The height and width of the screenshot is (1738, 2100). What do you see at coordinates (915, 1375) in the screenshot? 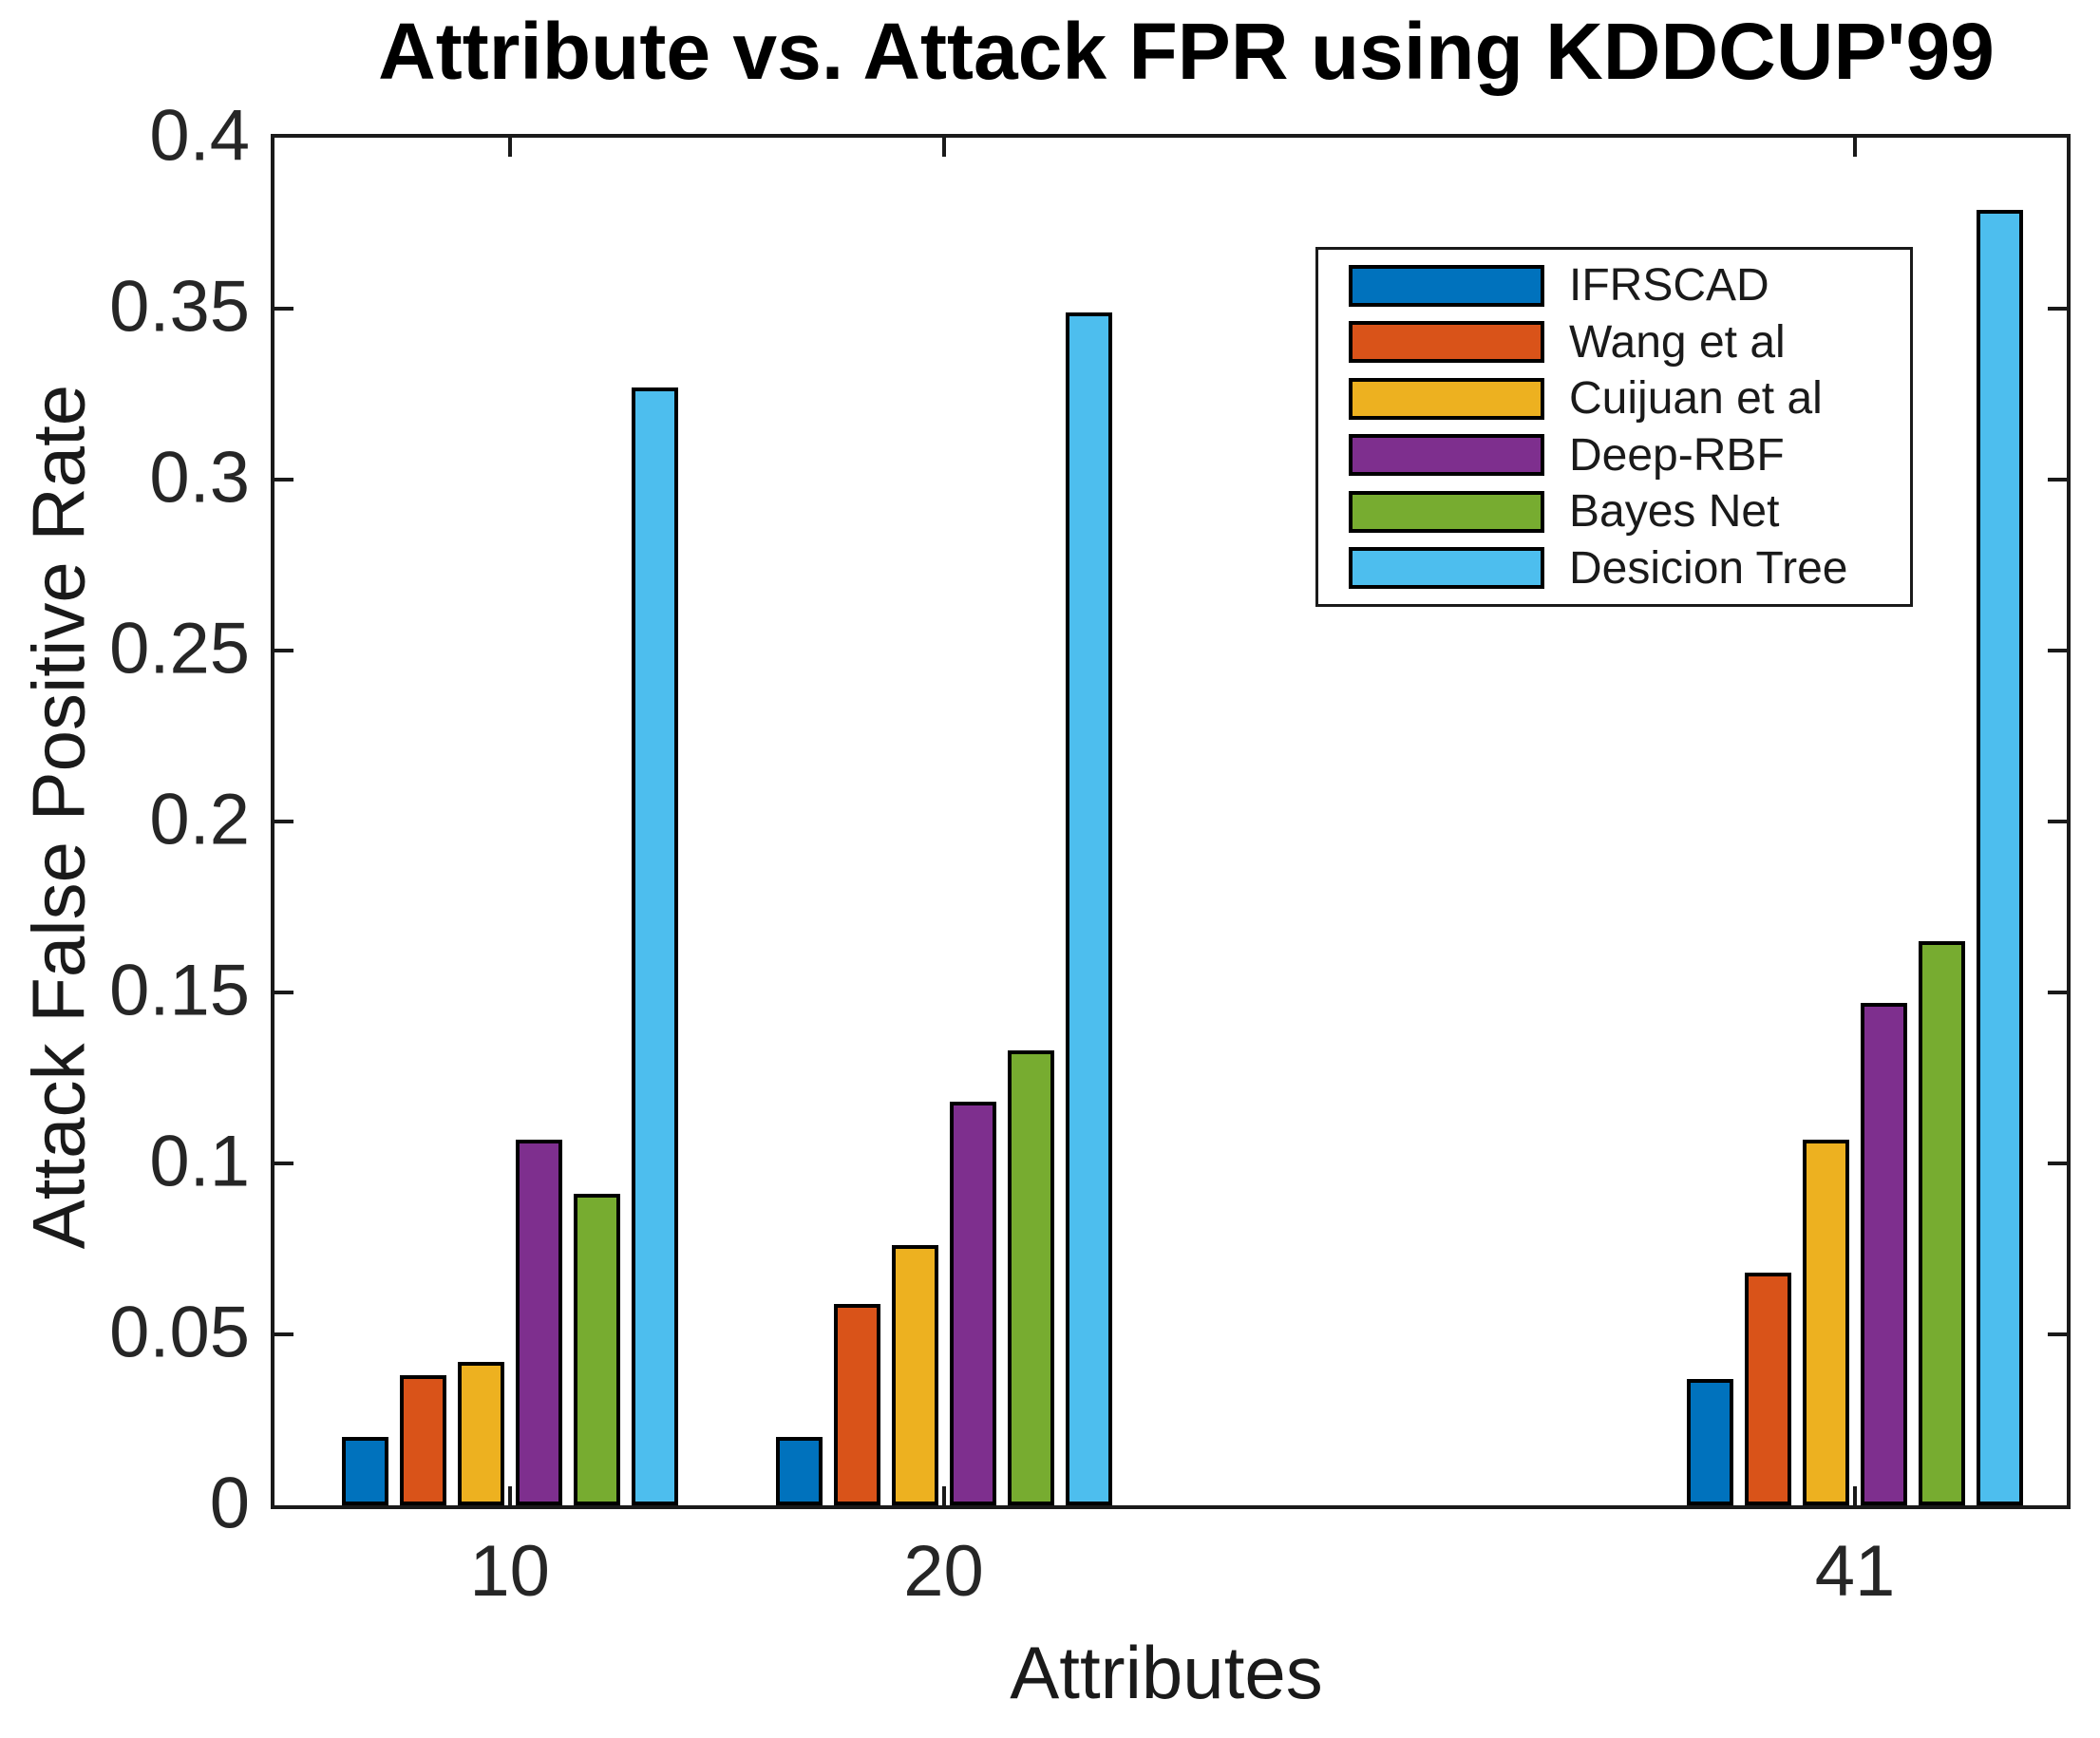
I see `bar-cuijuan-et-al-x20` at bounding box center [915, 1375].